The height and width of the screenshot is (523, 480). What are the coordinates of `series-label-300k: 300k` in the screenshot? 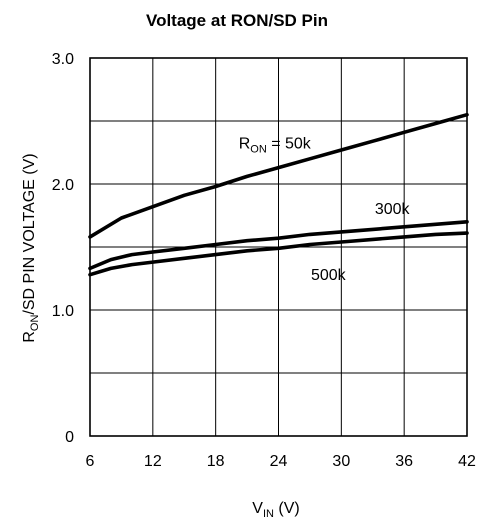 It's located at (393, 209).